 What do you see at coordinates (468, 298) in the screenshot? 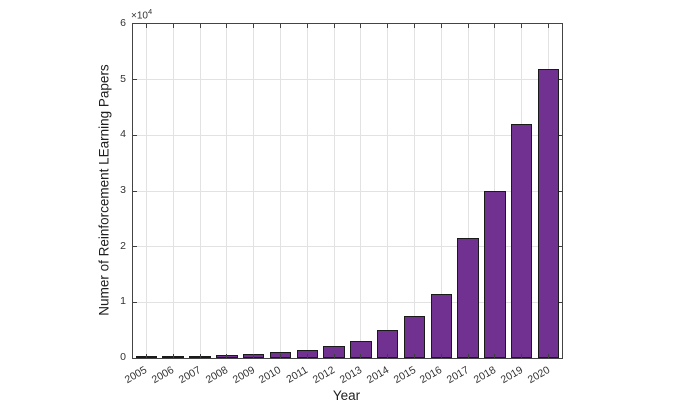
I see `bar-2017` at bounding box center [468, 298].